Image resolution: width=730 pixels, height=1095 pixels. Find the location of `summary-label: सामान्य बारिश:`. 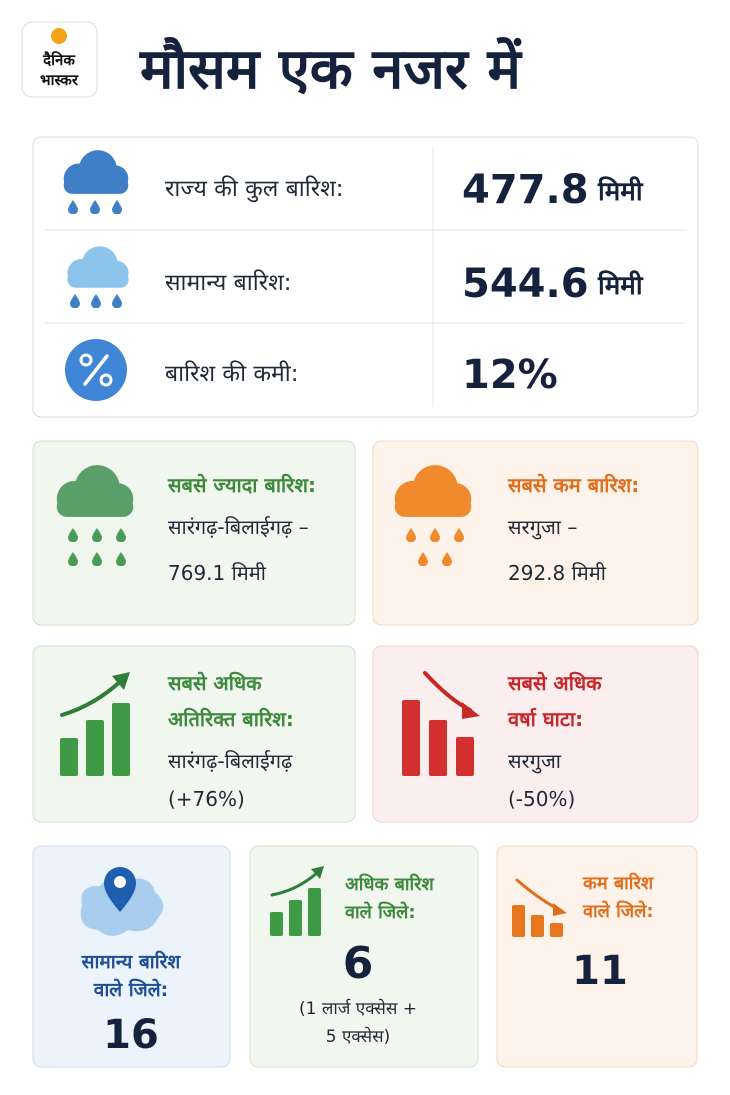

summary-label: सामान्य बारिश: is located at coordinates (228, 282).